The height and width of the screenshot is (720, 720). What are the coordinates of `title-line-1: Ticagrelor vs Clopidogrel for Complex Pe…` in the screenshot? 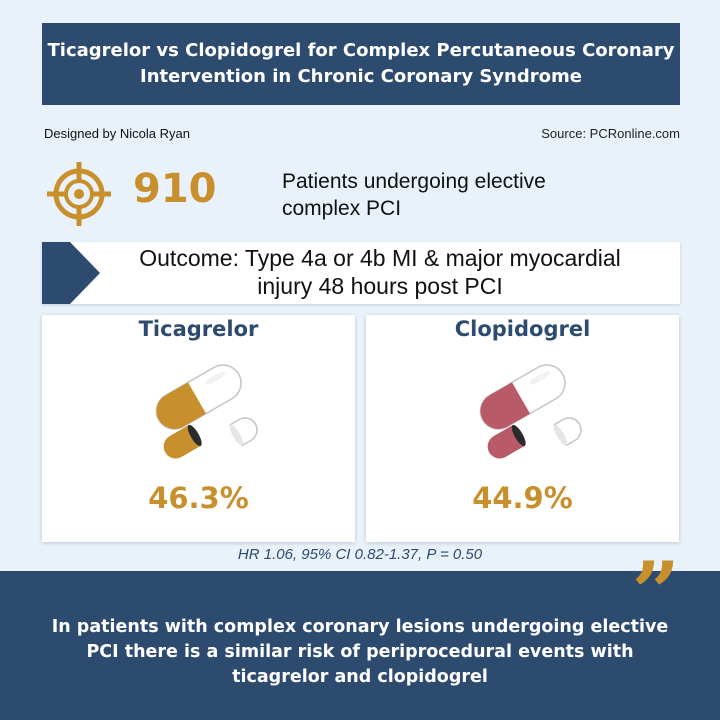 It's located at (361, 50).